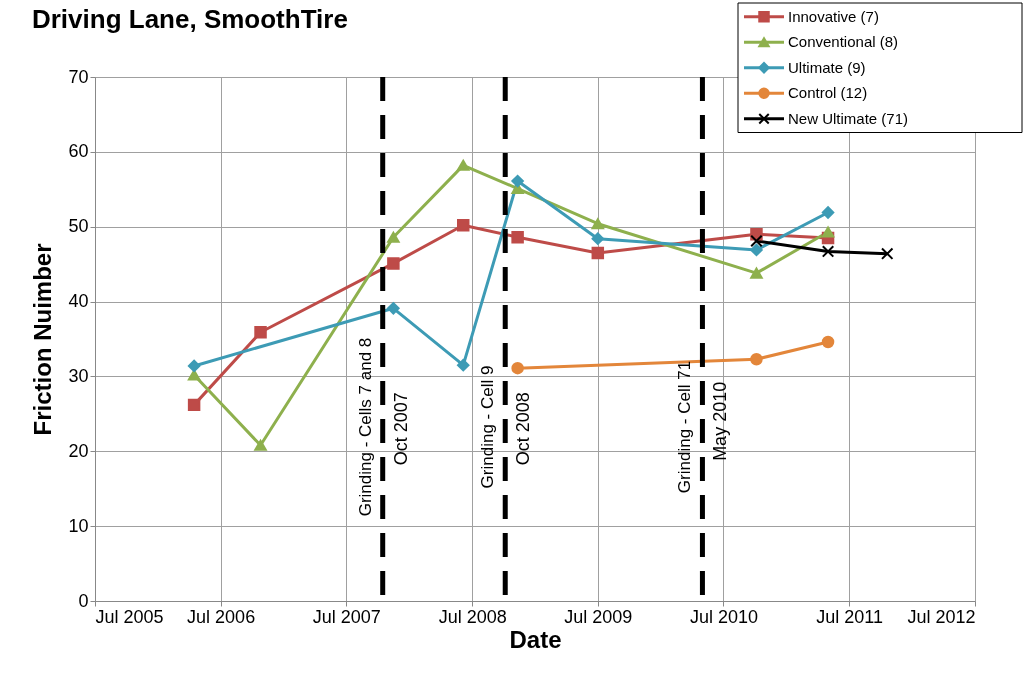 The width and height of the screenshot is (1029, 673). I want to click on legend-label: New Ultimate (71), so click(848, 118).